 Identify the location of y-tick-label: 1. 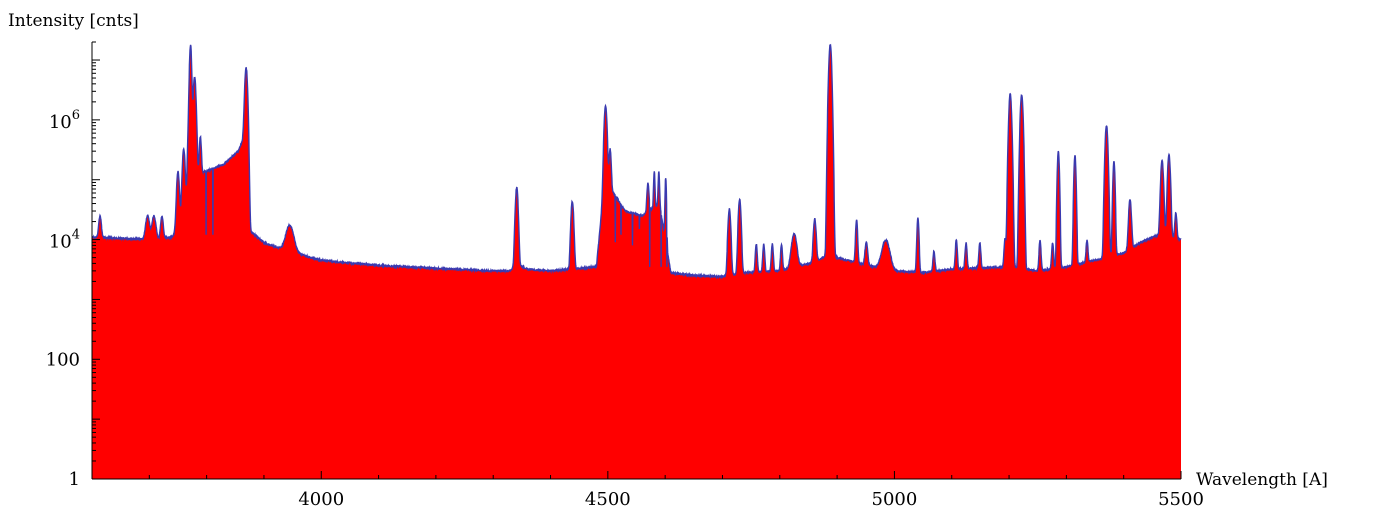
(74, 479).